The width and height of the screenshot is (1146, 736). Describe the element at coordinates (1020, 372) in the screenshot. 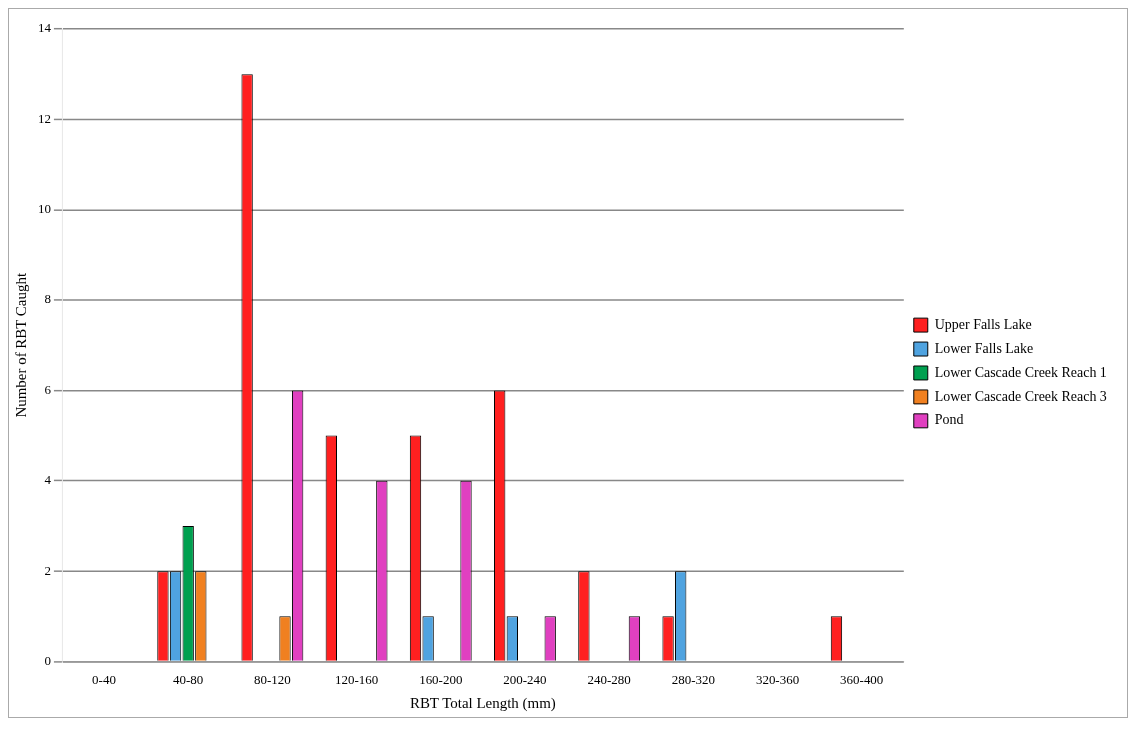

I see `legend-label: Lower Cascade Creek Reach 1` at that location.